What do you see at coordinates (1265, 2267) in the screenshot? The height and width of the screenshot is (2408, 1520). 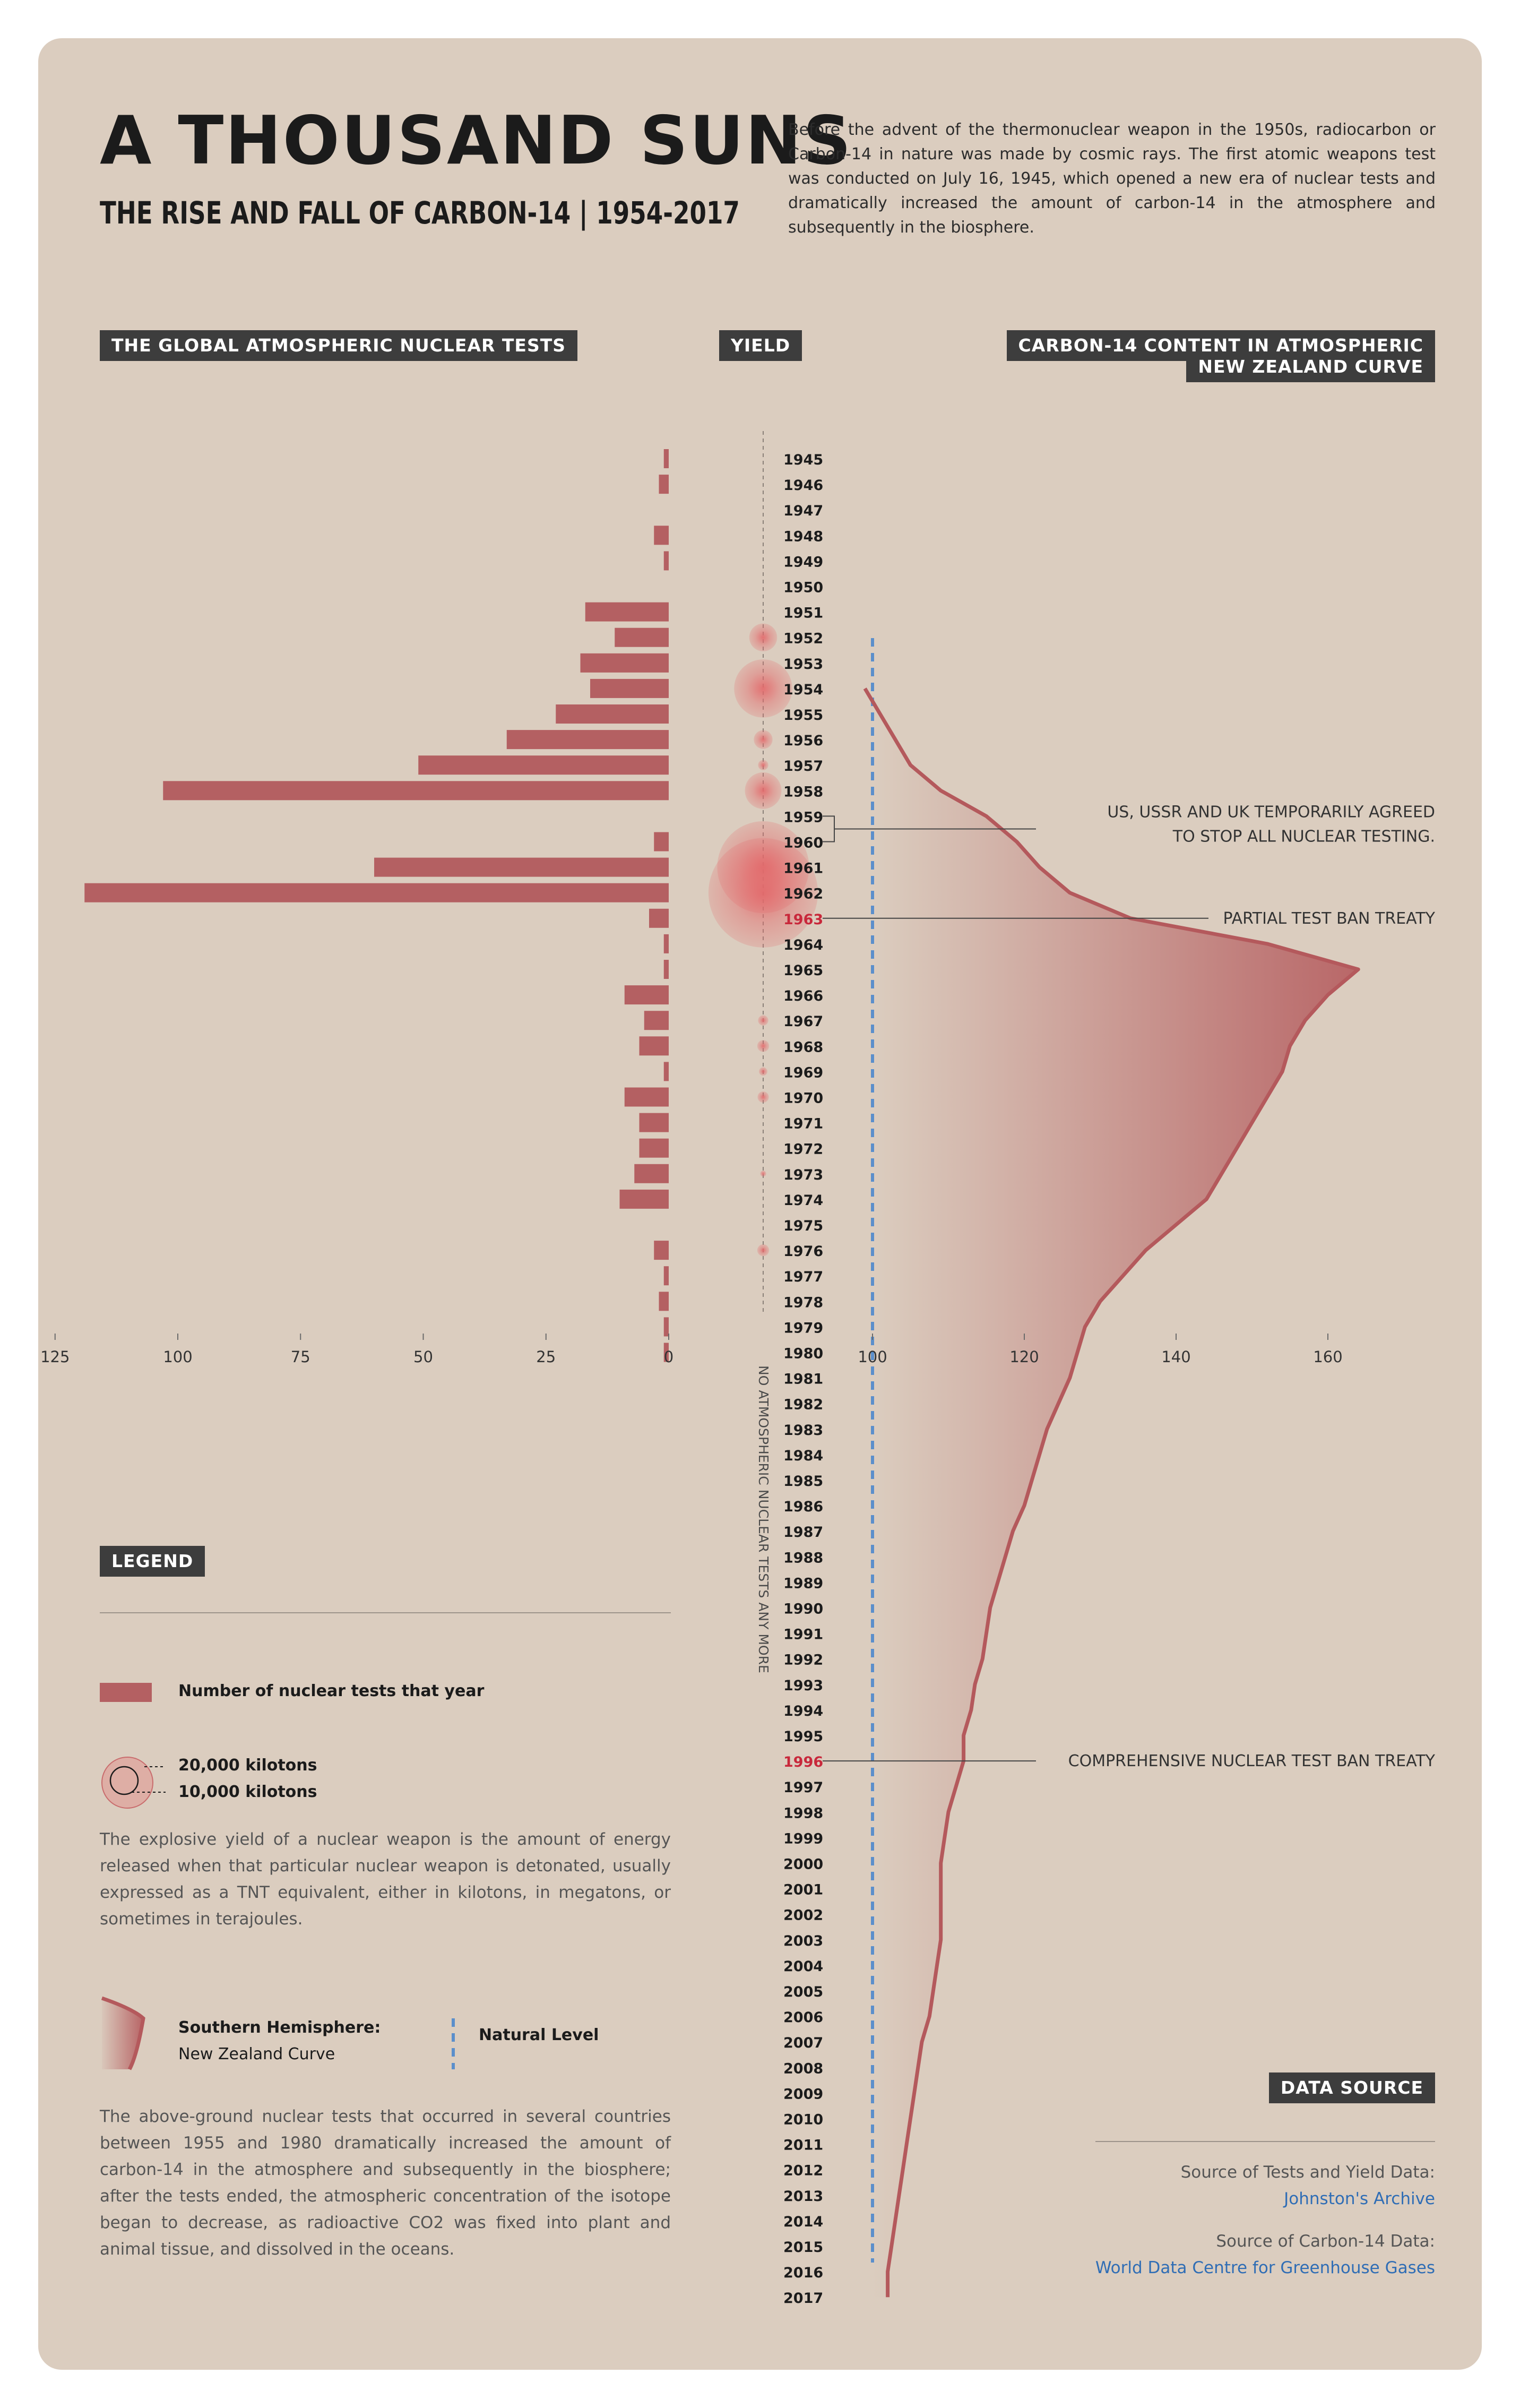 I see `source-carbon-link: World Data Centre for Greenhouse Gases` at bounding box center [1265, 2267].